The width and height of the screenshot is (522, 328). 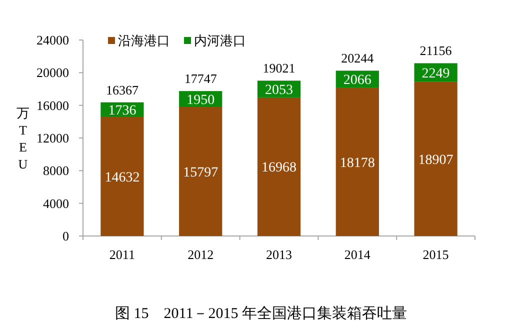 What do you see at coordinates (56, 170) in the screenshot?
I see `y-tick-label: 8000` at bounding box center [56, 170].